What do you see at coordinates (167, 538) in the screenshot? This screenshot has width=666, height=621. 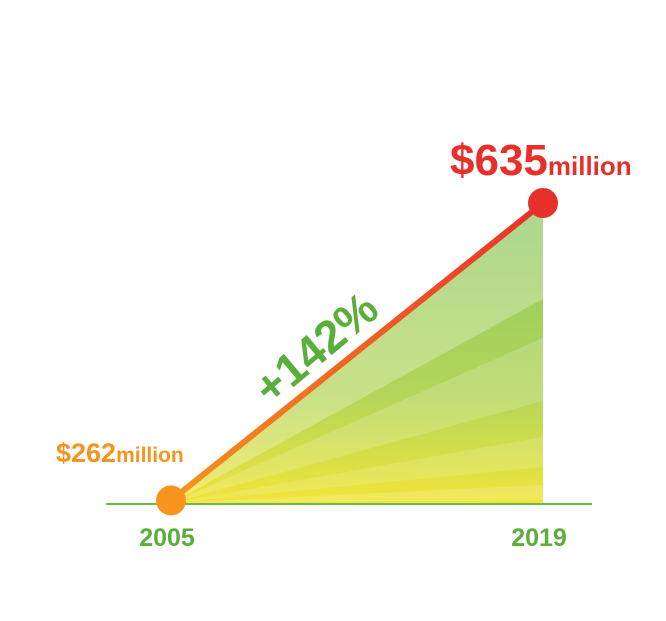 I see `x-tick-label: 2005` at bounding box center [167, 538].